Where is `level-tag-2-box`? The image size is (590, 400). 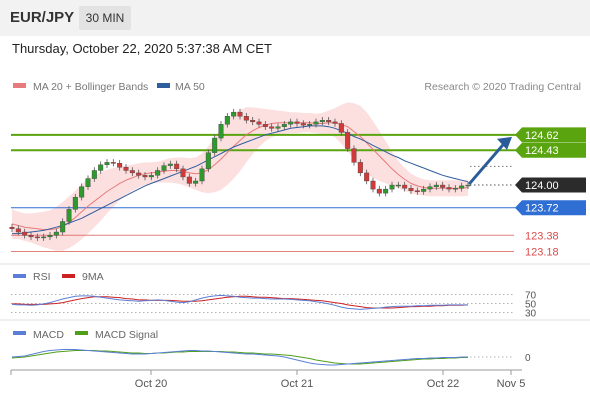
level-tag-2-box is located at coordinates (550, 208).